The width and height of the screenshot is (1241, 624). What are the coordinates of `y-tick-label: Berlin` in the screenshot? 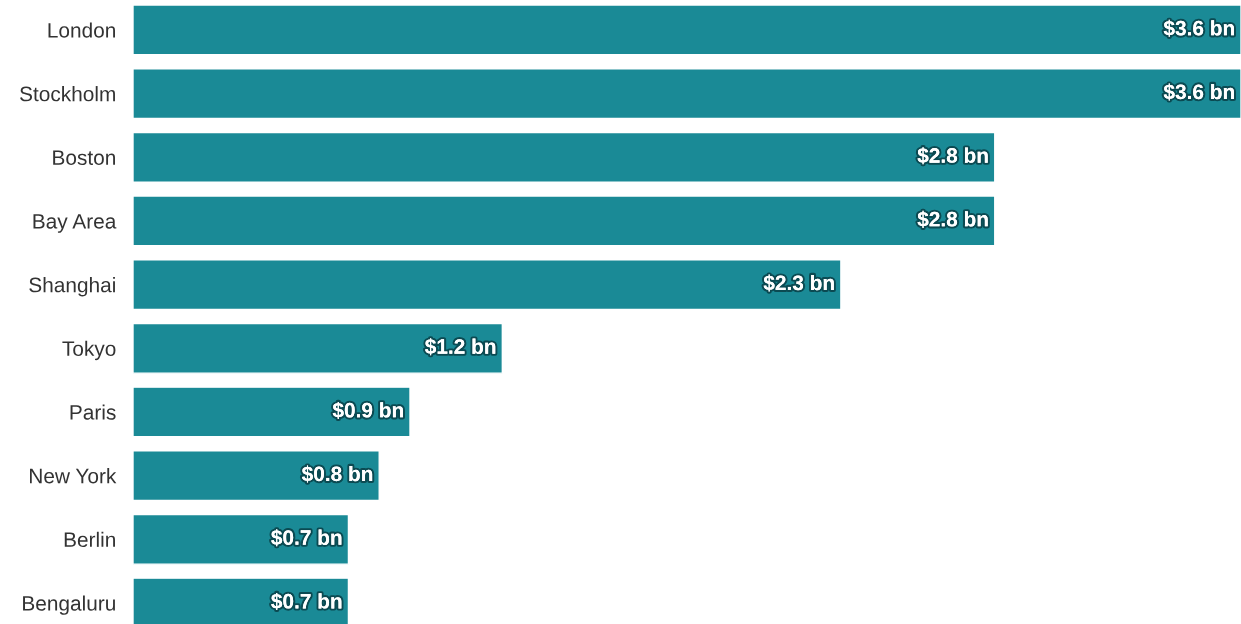 It's located at (89, 539).